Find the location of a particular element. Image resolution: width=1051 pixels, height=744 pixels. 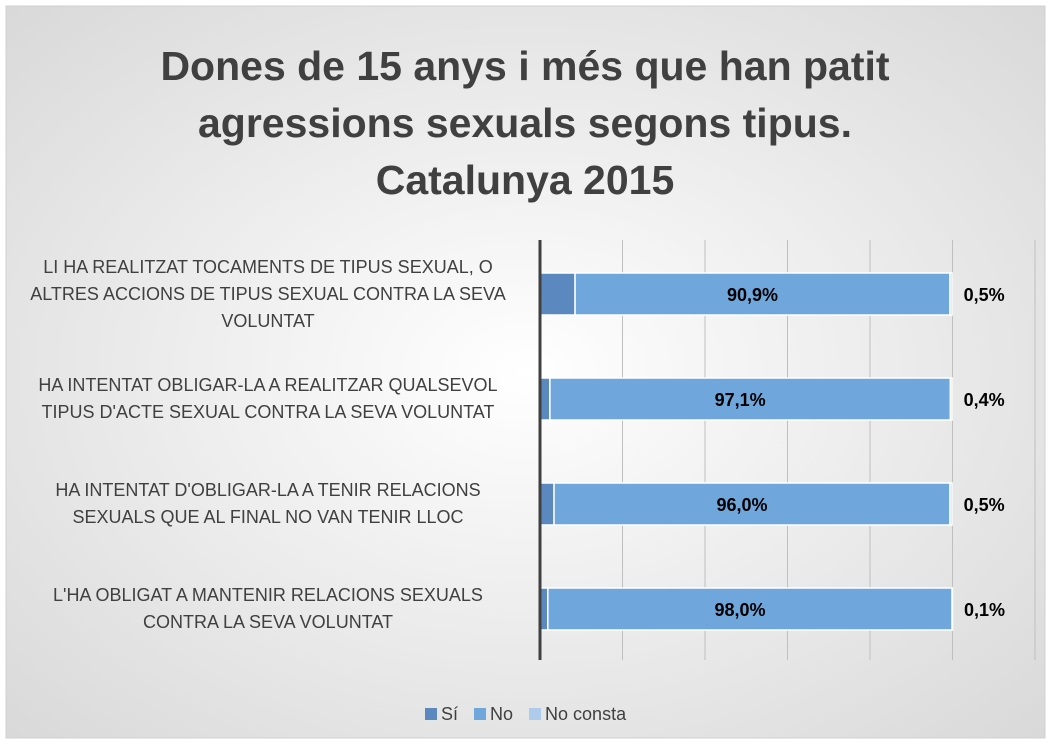

value-label: 90,9% is located at coordinates (752, 295).